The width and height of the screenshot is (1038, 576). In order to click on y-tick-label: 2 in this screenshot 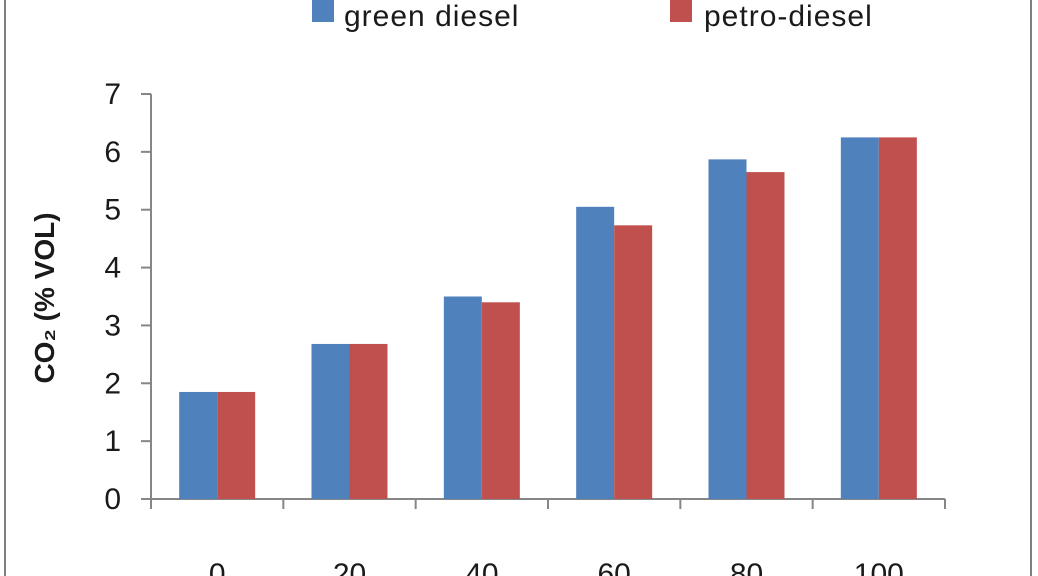, I will do `click(112, 383)`.